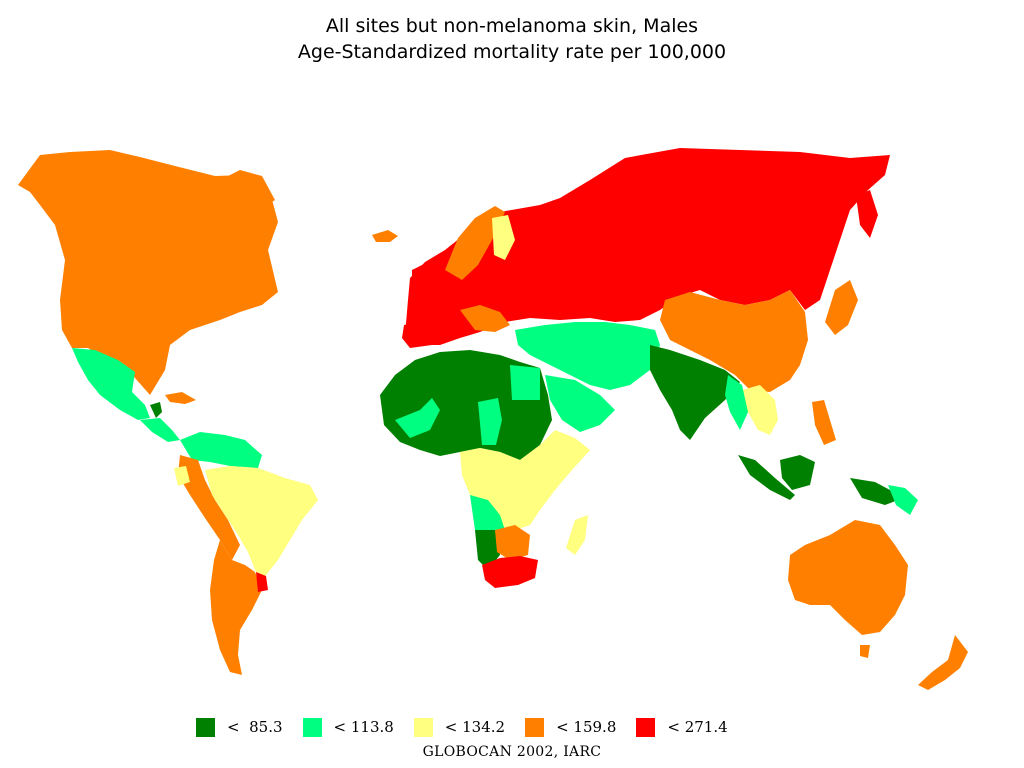  I want to click on region-north-africa, so click(466, 405).